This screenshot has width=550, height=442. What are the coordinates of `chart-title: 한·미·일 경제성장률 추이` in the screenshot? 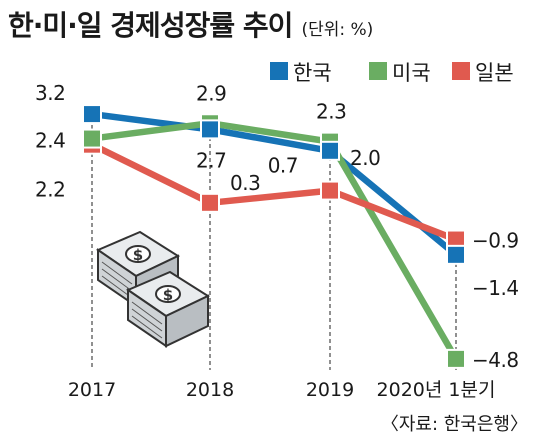 It's located at (150, 25).